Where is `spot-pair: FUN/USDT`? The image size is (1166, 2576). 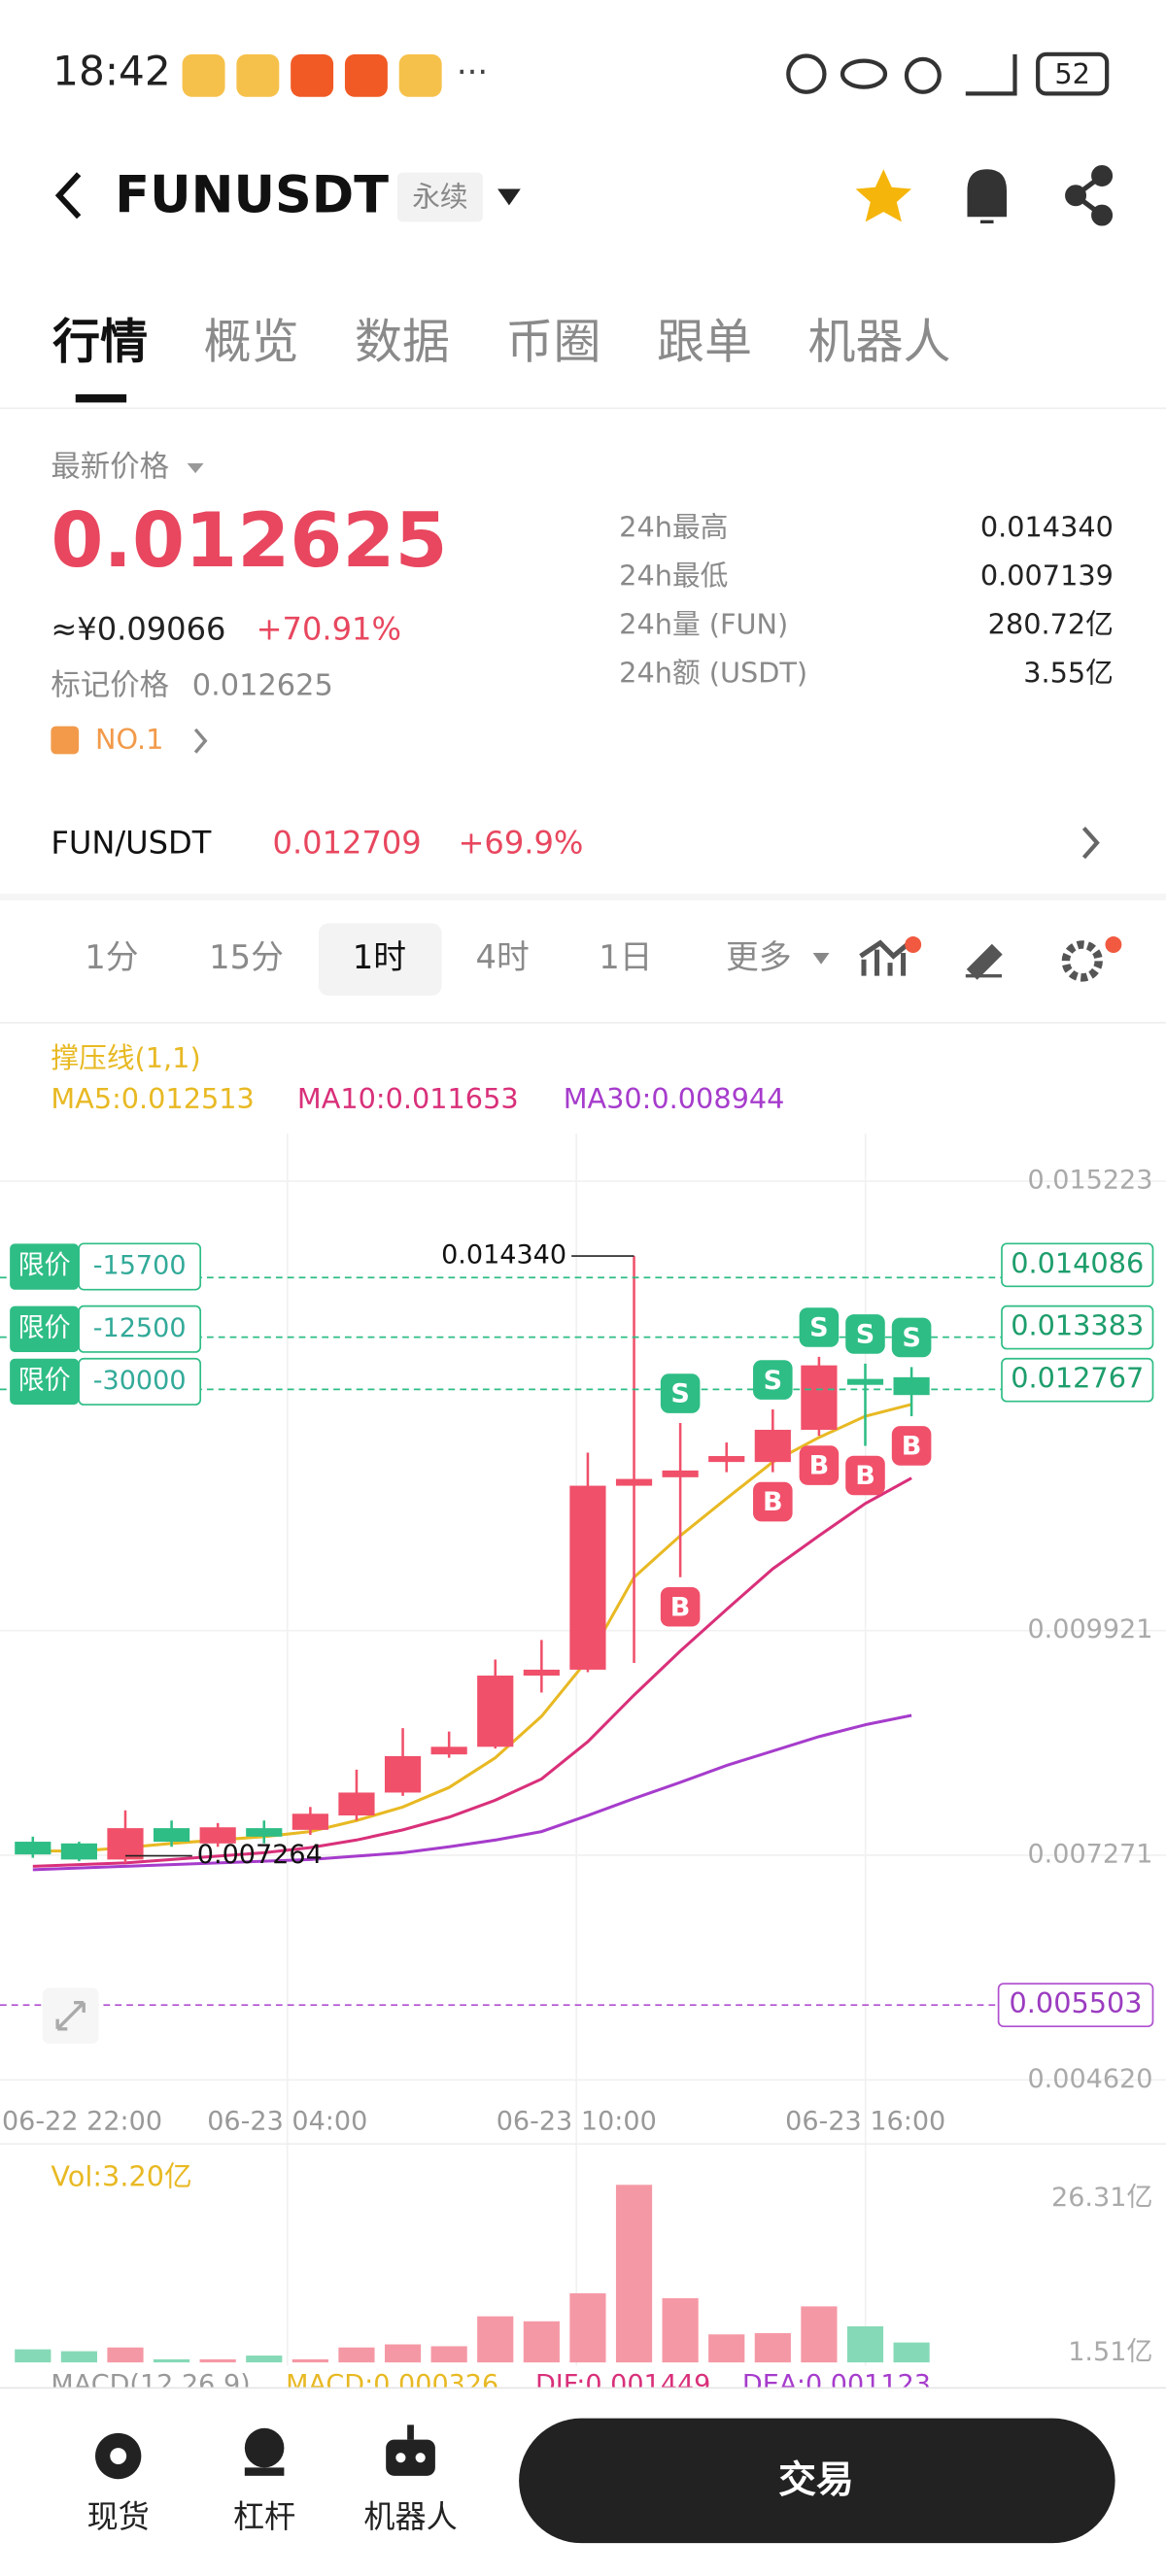 spot-pair: FUN/USDT is located at coordinates (131, 842).